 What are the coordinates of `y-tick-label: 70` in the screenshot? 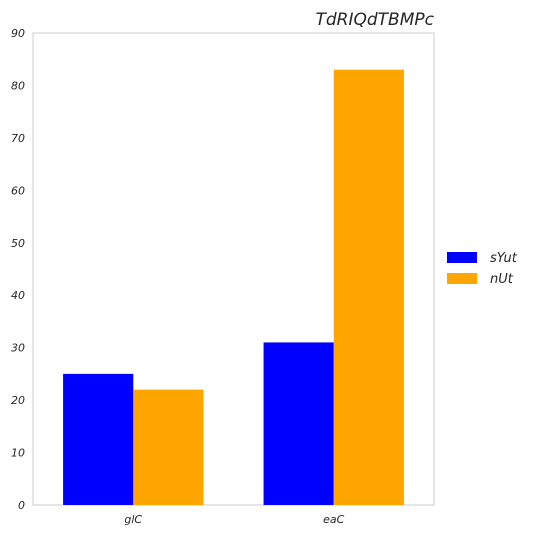 It's located at (18, 138).